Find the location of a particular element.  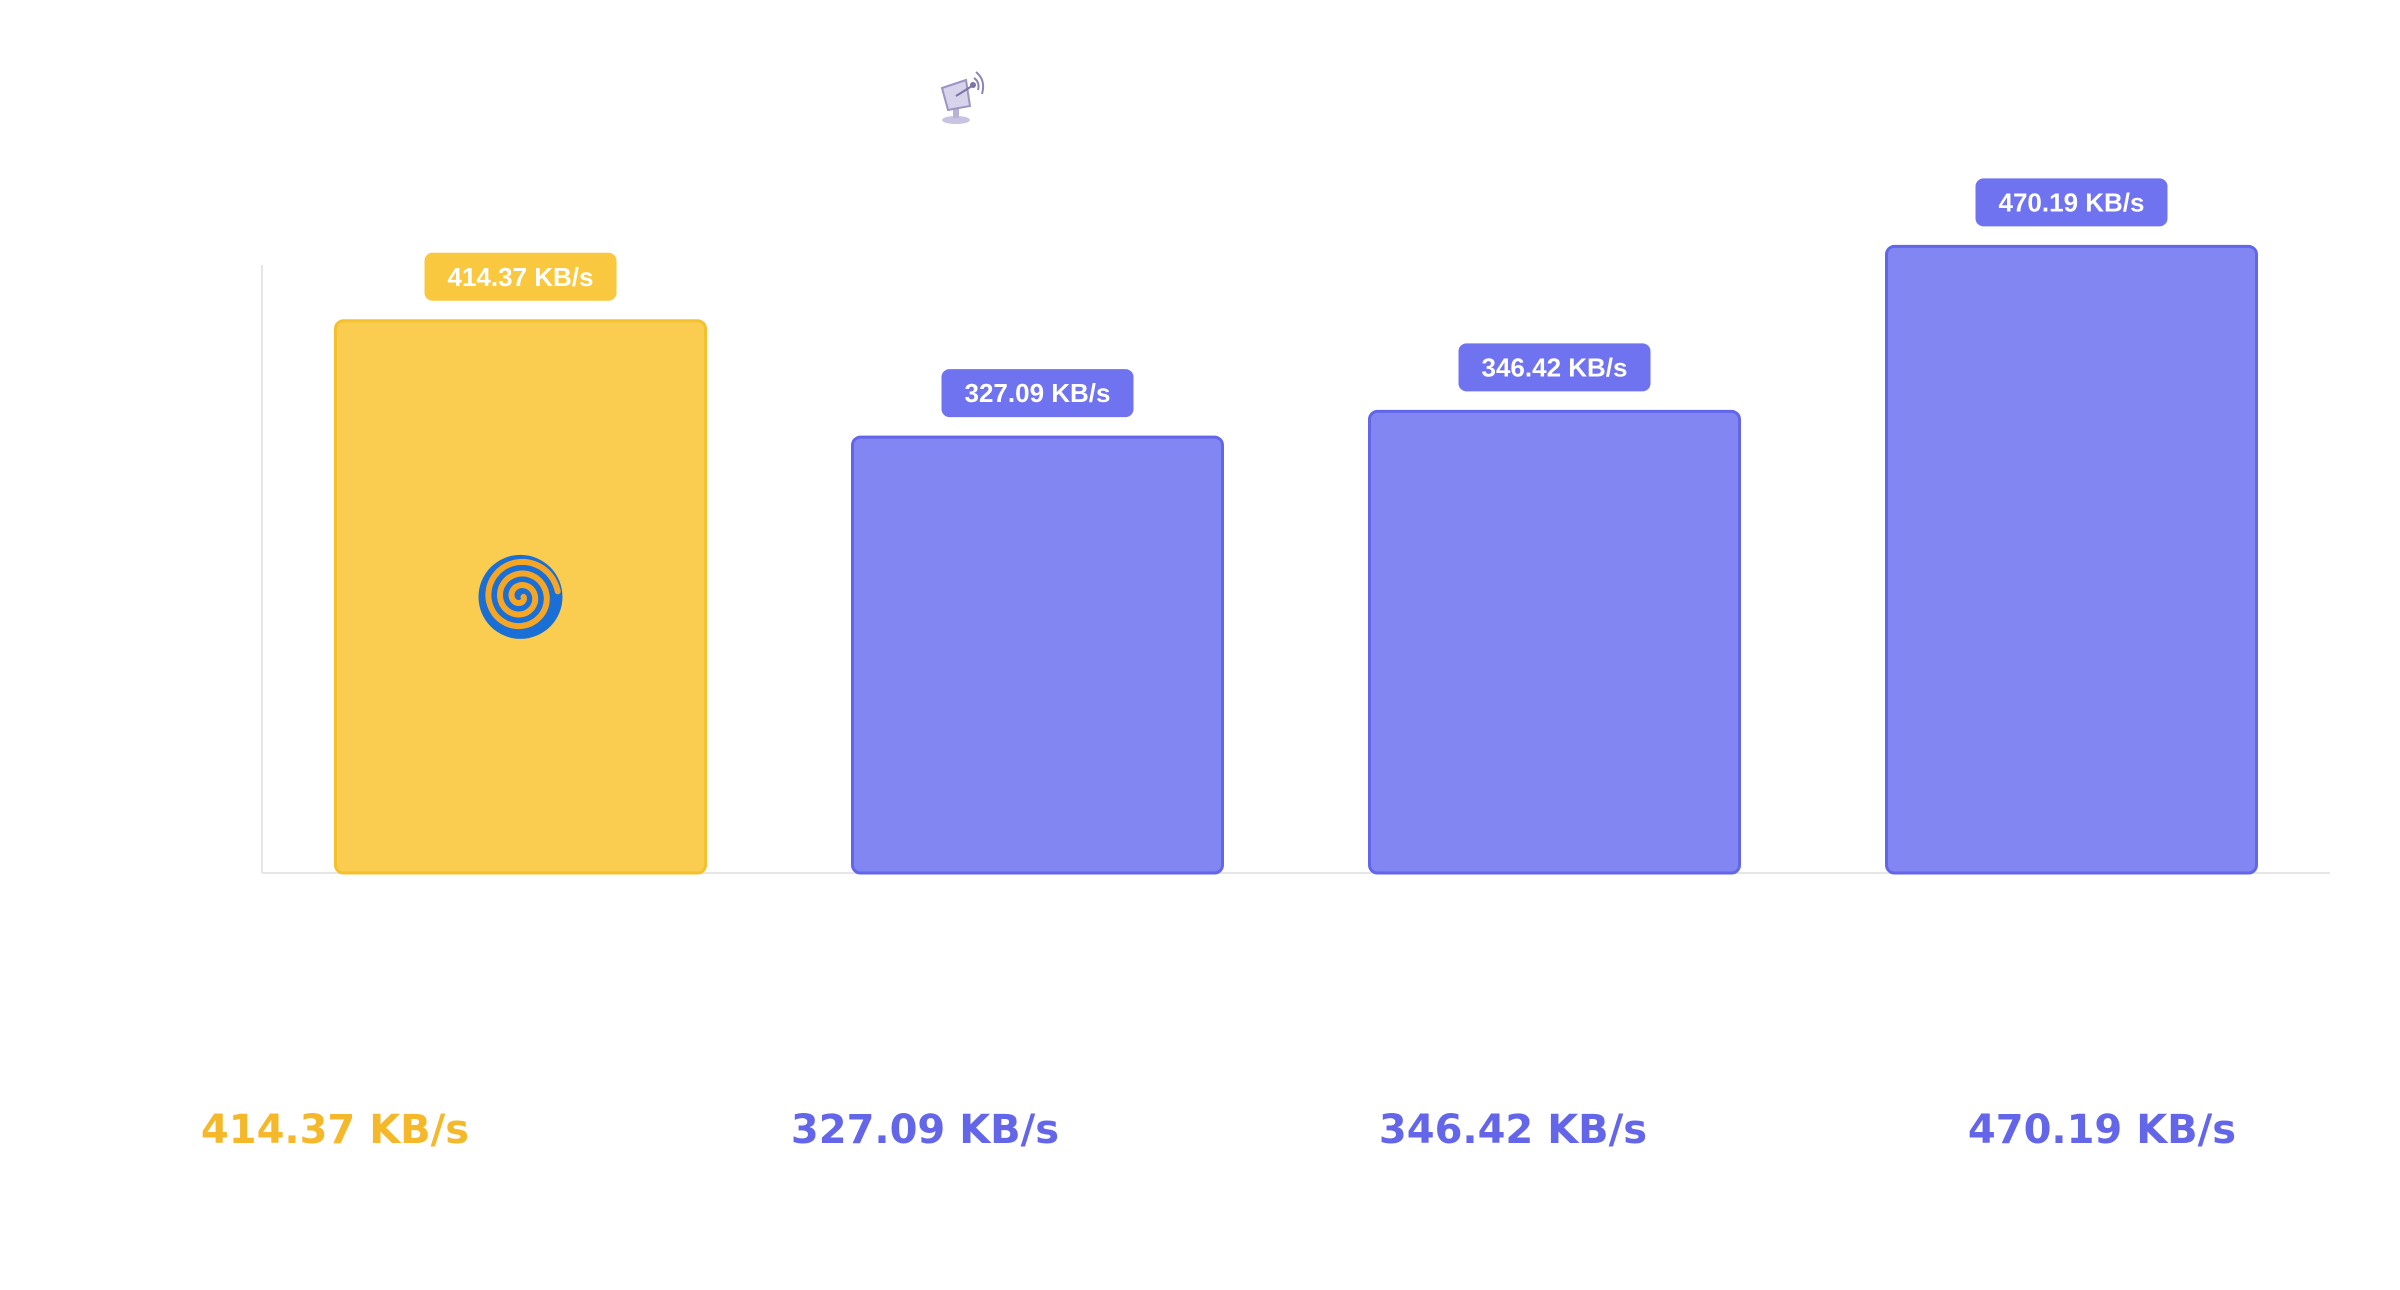

spiral-icon is located at coordinates (520, 596).